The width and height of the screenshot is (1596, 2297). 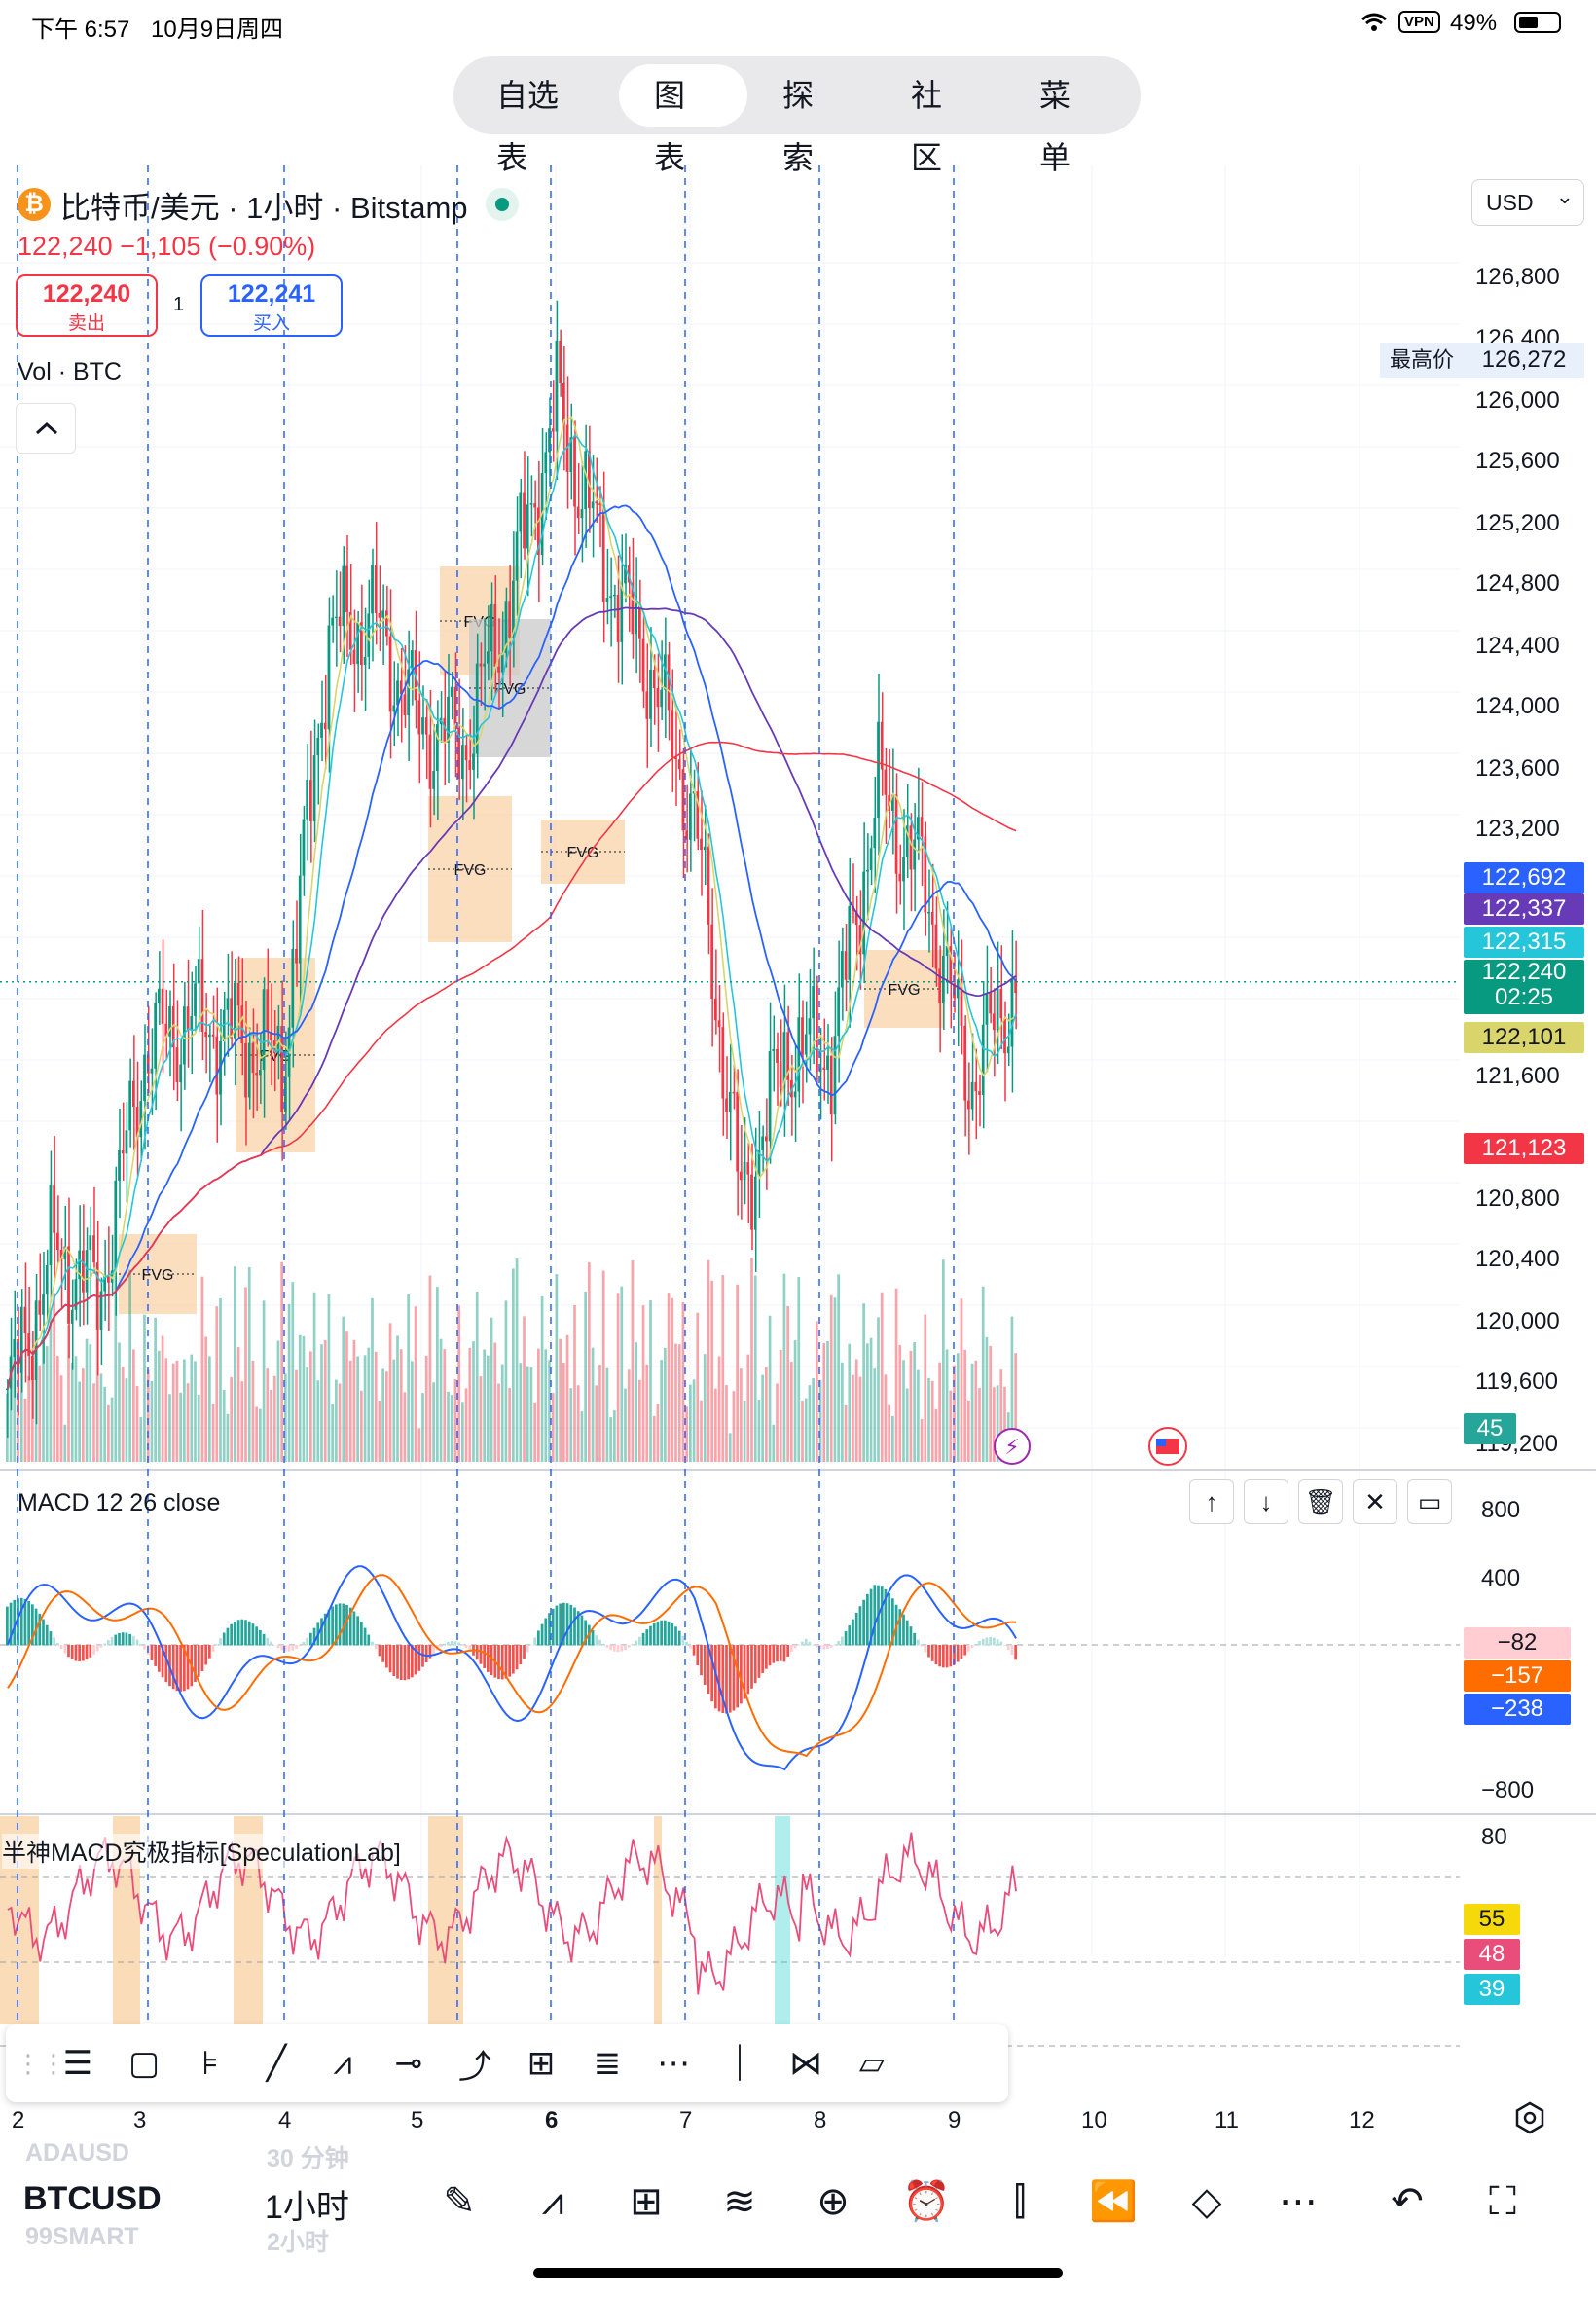 I want to click on replay-icon: ⏪, so click(x=1113, y=2201).